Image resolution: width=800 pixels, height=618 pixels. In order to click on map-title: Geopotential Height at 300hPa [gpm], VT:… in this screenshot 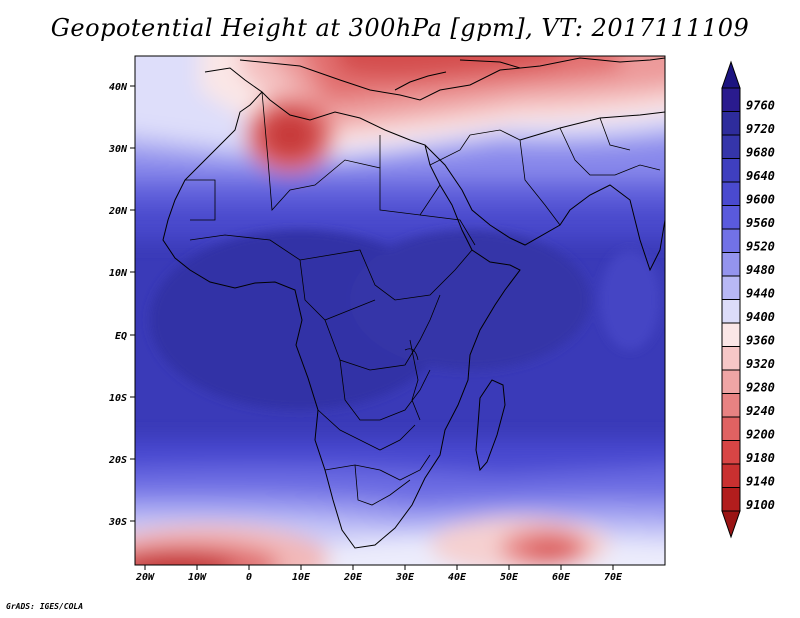, I will do `click(400, 28)`.